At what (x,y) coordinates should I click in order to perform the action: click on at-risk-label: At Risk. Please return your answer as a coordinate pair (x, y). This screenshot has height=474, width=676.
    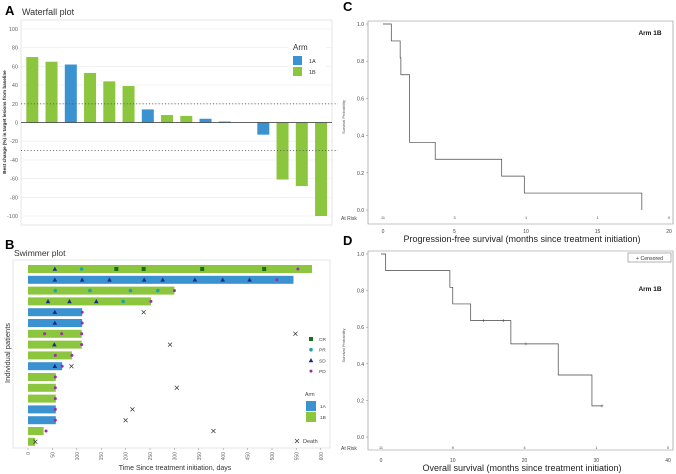
    Looking at the image, I should click on (349, 219).